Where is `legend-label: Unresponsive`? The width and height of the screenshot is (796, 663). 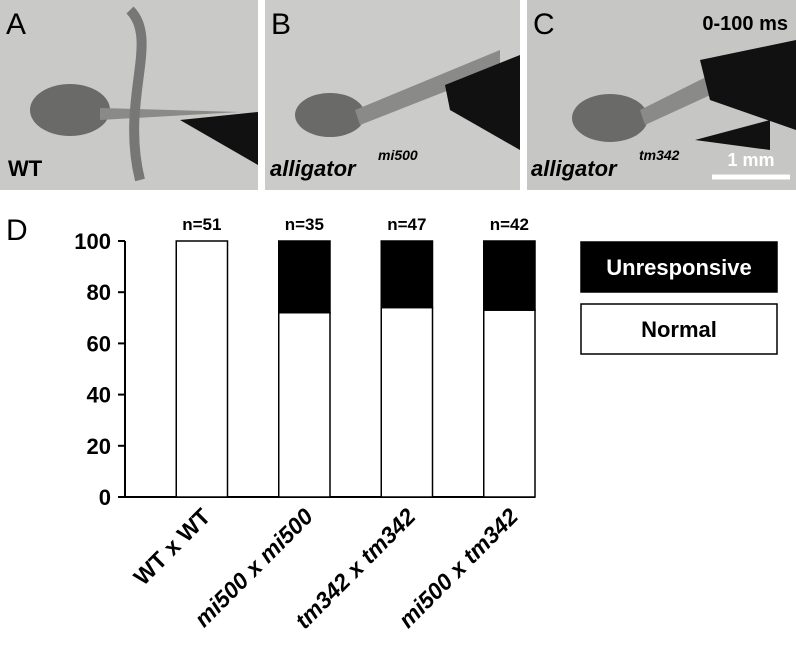
legend-label: Unresponsive is located at coordinates (679, 267).